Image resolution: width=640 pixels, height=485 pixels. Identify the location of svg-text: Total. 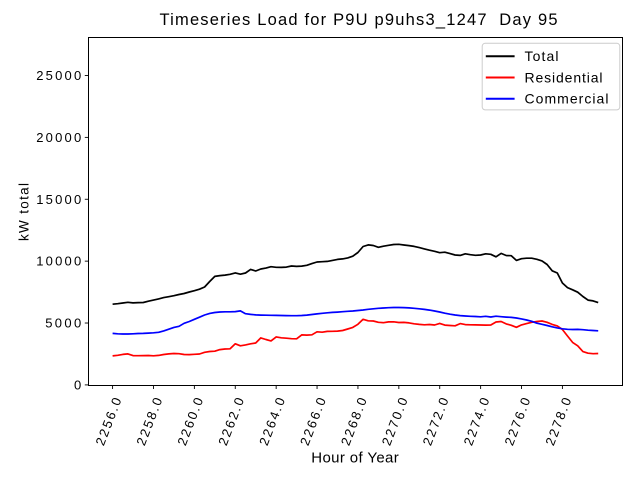
(542, 56).